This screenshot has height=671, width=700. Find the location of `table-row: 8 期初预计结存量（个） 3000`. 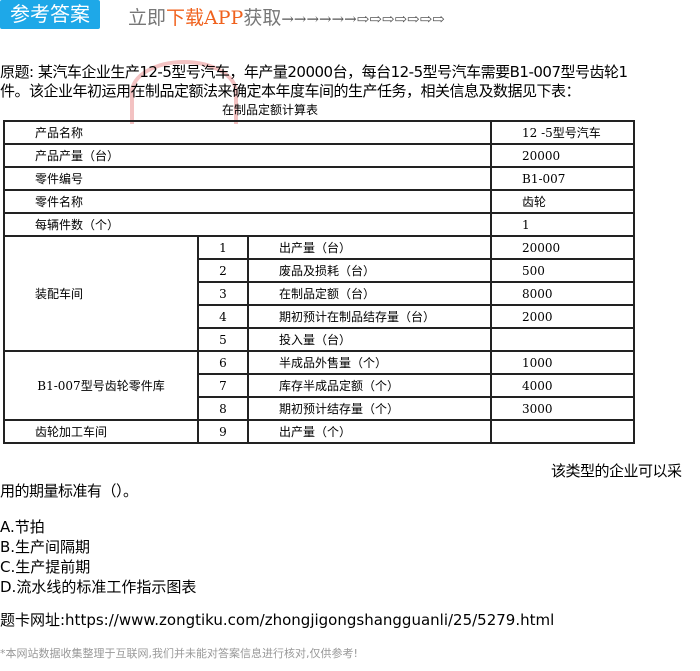

table-row: 8 期初预计结存量（个） 3000 is located at coordinates (319, 408).